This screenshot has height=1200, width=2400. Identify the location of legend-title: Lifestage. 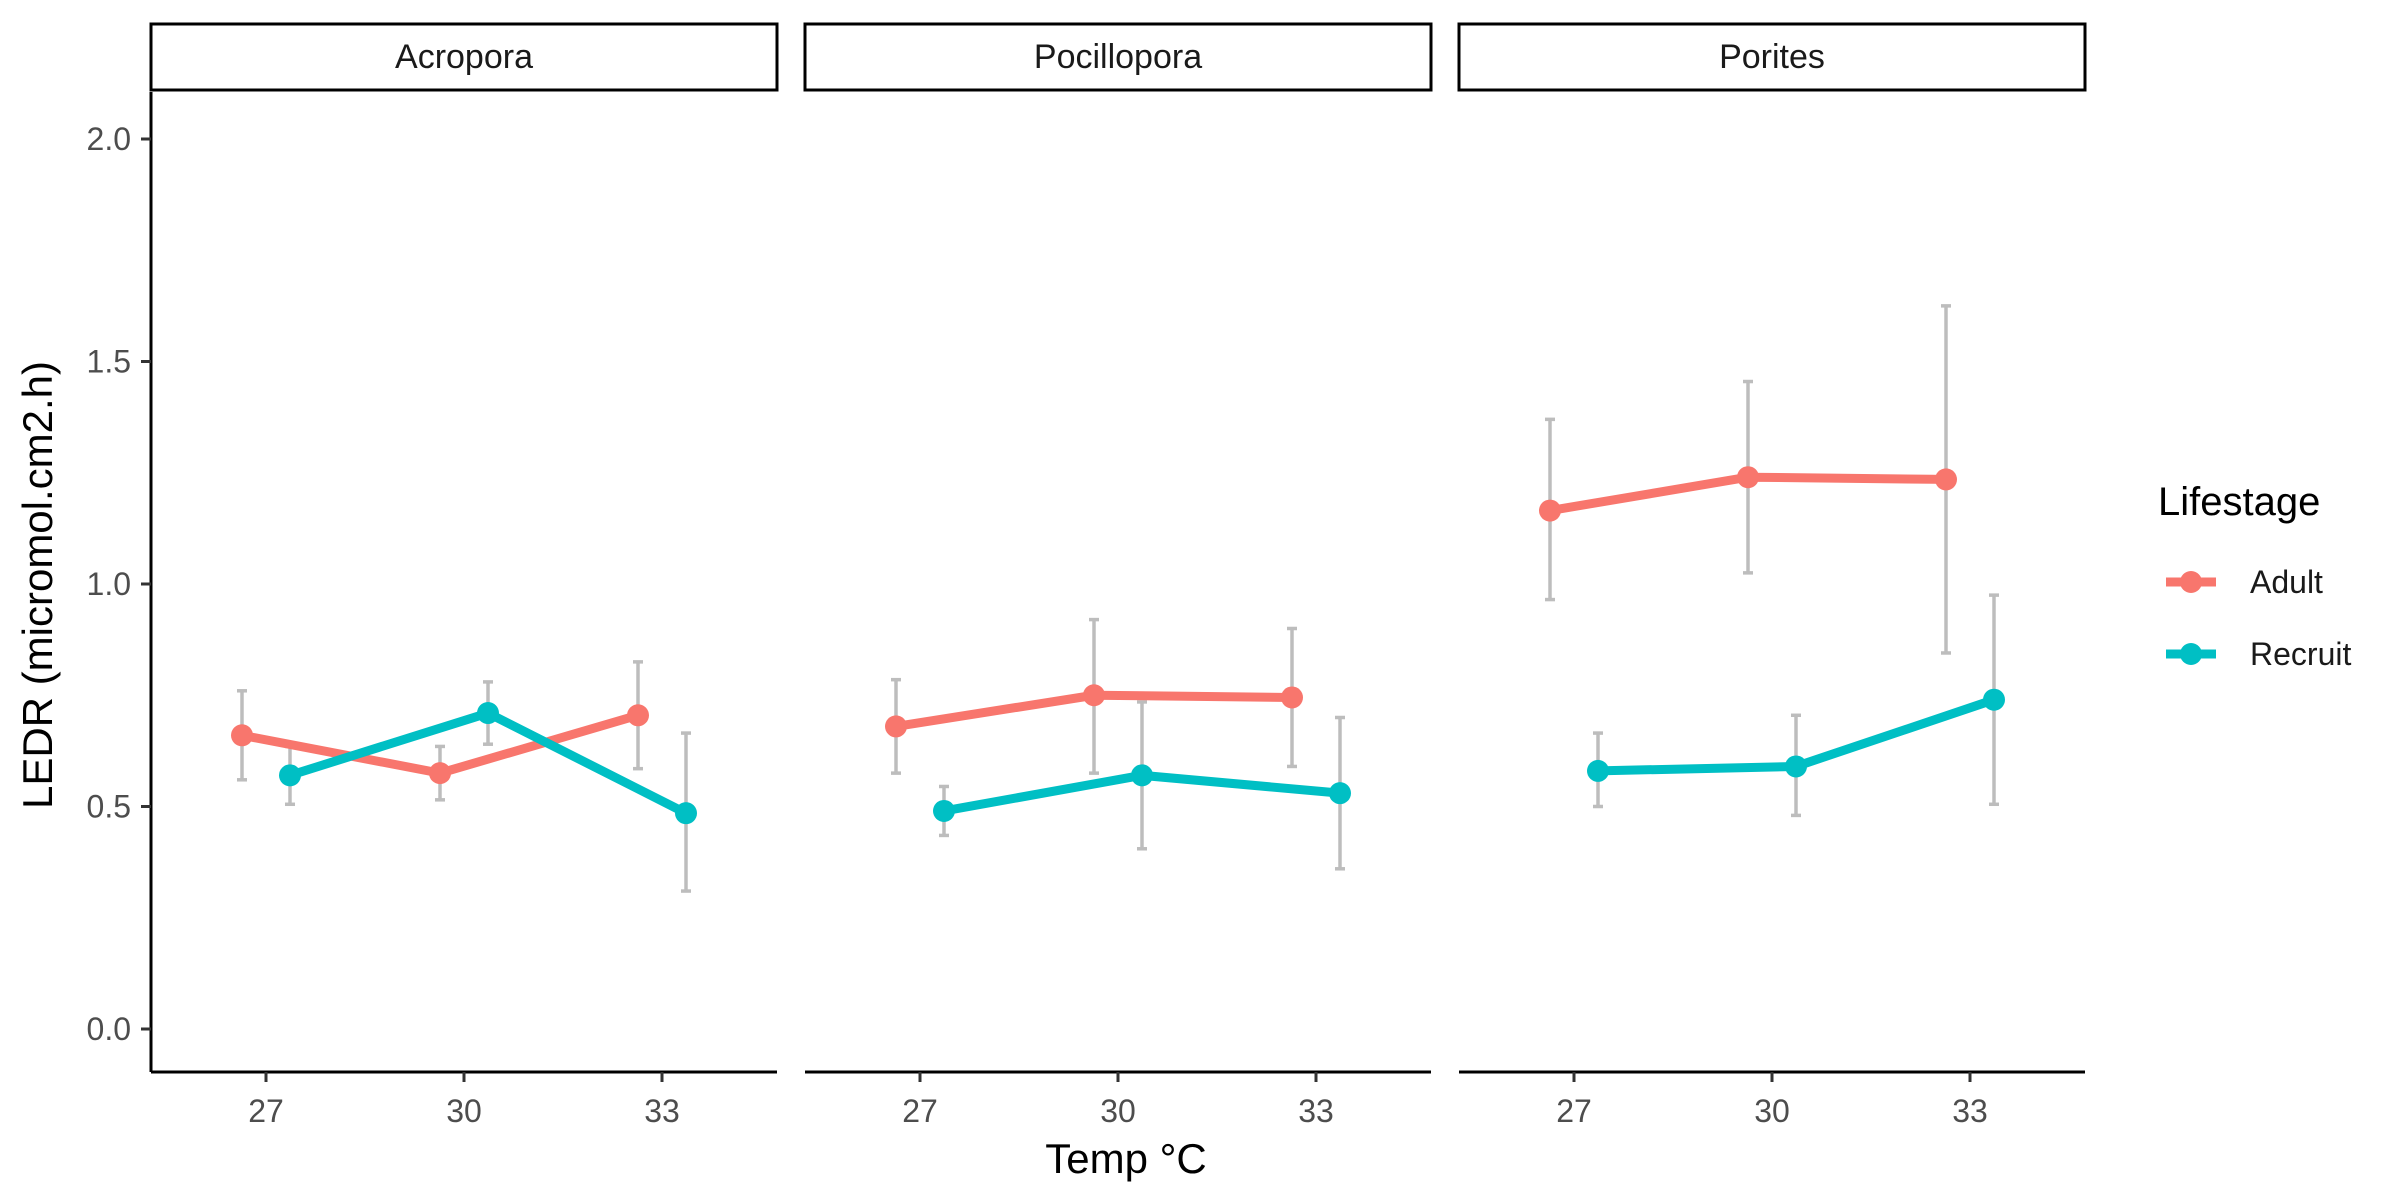
(2239, 502).